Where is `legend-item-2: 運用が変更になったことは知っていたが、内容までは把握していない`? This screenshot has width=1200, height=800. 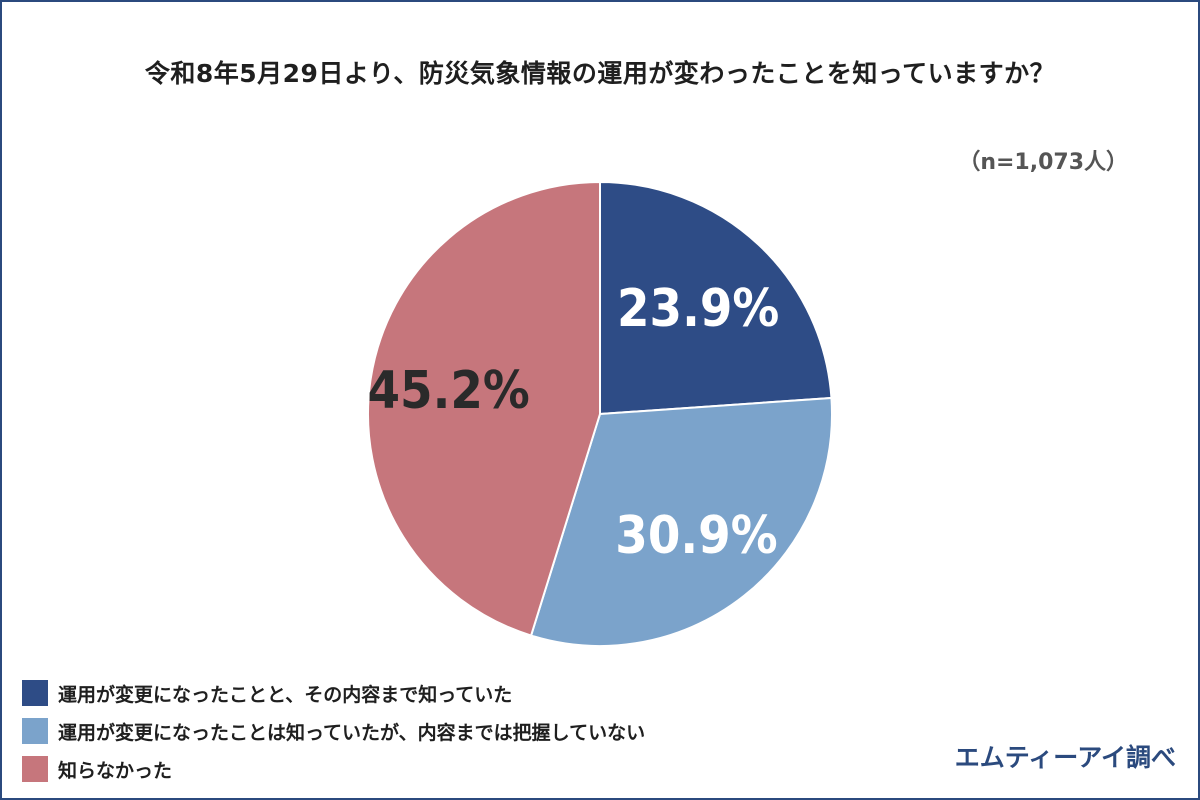
legend-item-2: 運用が変更になったことは知っていたが、内容までは把握していない is located at coordinates (333, 731).